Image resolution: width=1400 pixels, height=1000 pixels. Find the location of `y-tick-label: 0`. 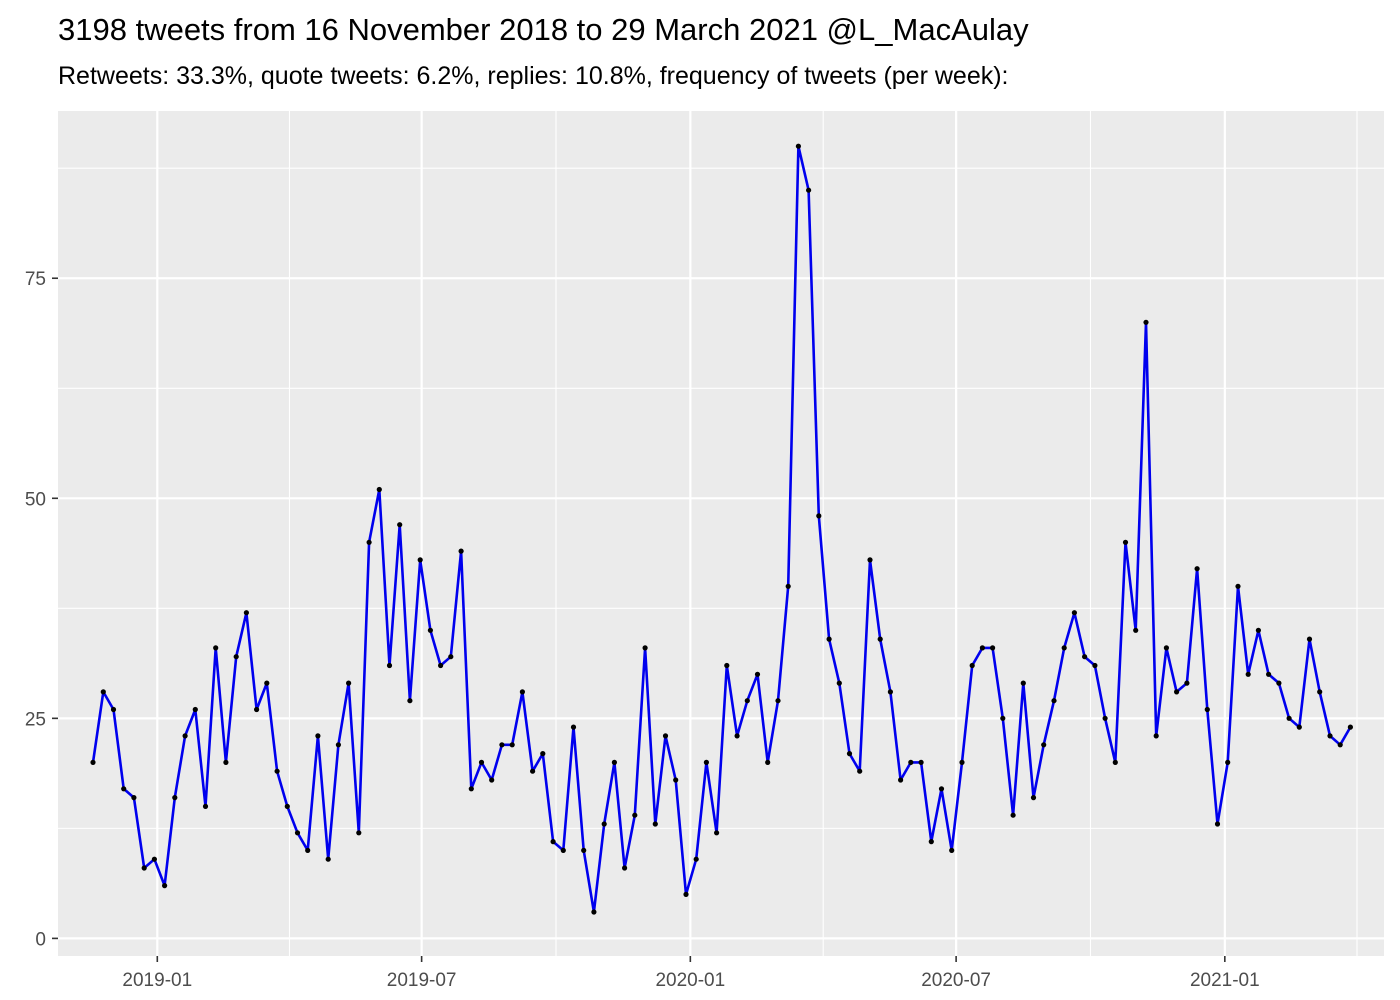

y-tick-label: 0 is located at coordinates (40, 939).